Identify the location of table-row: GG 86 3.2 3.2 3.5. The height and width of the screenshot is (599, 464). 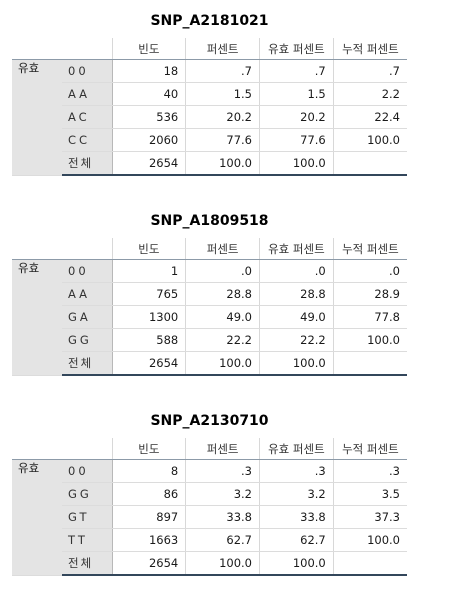
(209, 494).